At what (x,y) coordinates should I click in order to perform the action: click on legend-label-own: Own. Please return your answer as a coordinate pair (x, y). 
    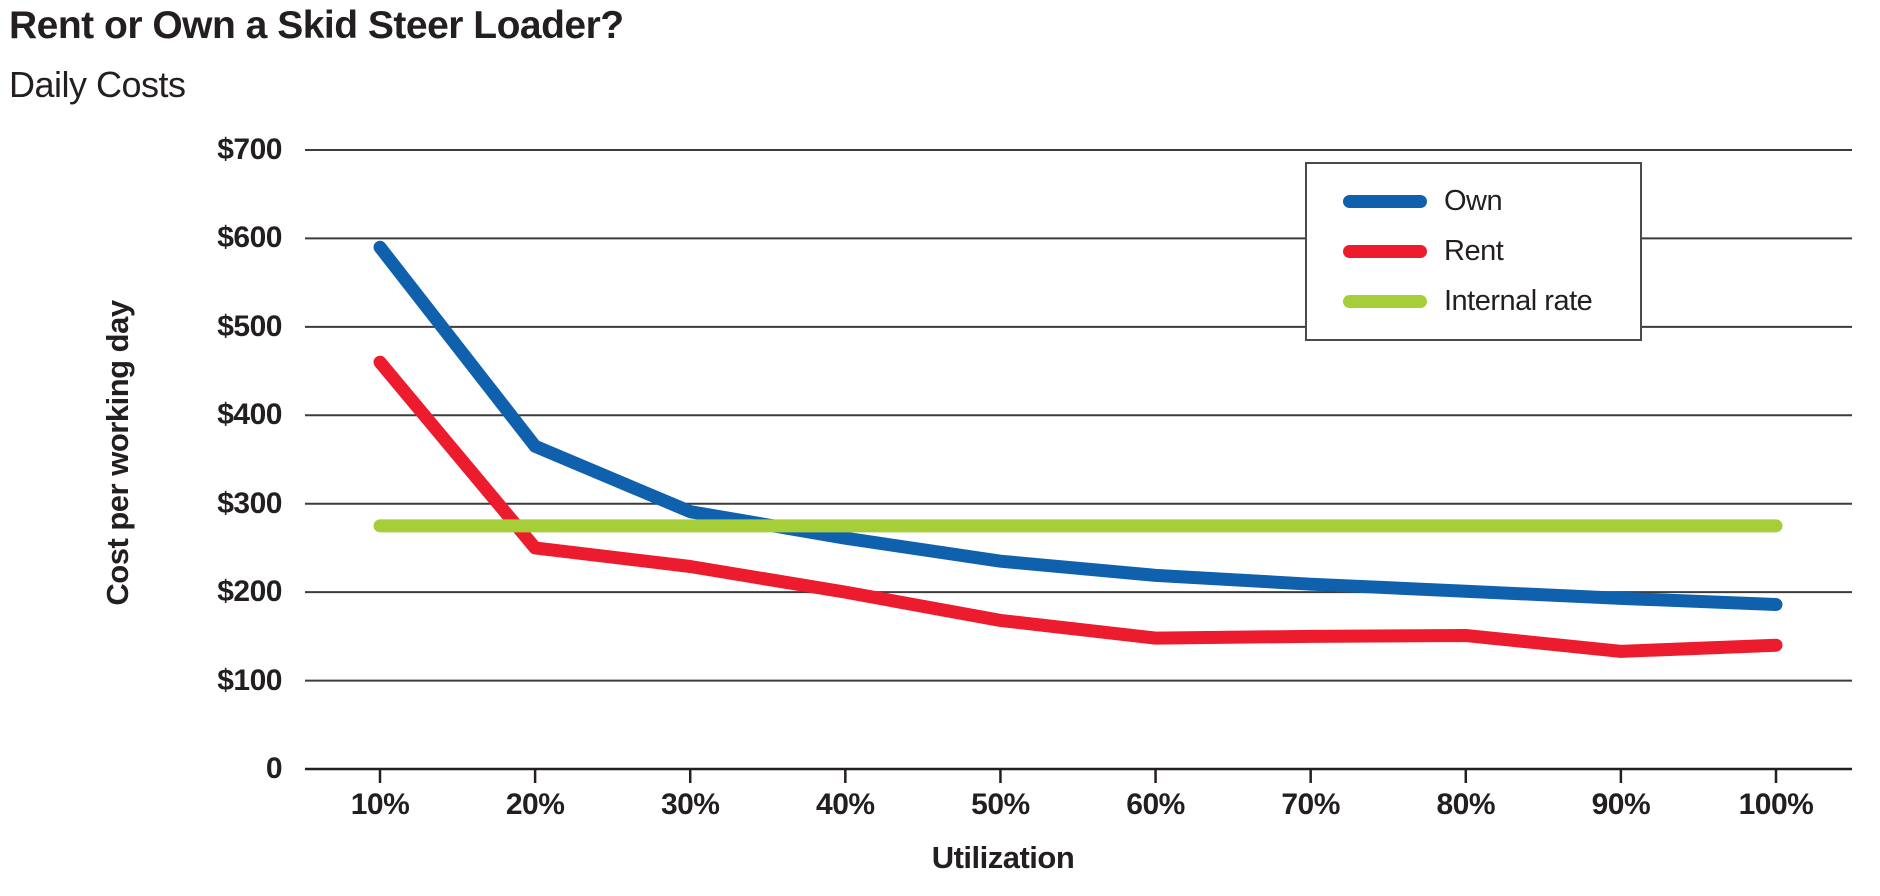
    Looking at the image, I should click on (1473, 201).